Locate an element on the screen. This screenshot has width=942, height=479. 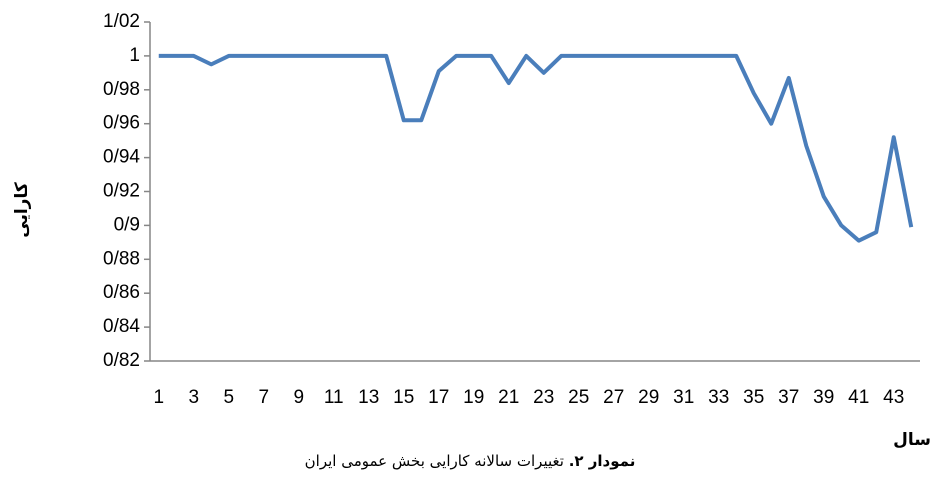
y-axis-label: کارایی is located at coordinates (22, 210).